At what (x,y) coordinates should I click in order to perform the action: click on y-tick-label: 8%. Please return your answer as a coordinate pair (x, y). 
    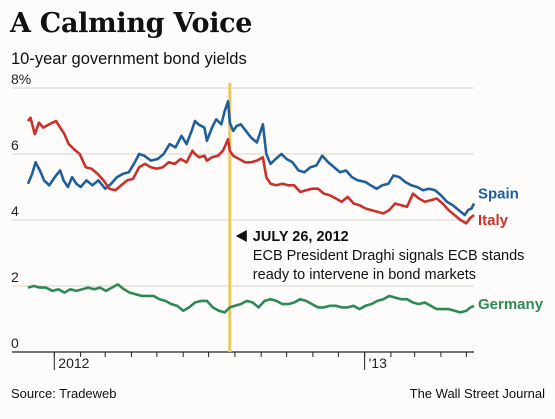
    Looking at the image, I should click on (21, 79).